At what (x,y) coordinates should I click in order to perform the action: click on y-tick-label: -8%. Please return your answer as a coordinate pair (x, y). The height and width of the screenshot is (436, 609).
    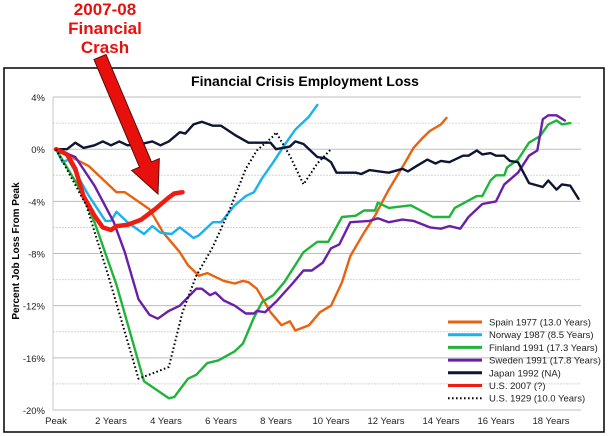
    Looking at the image, I should click on (36, 255).